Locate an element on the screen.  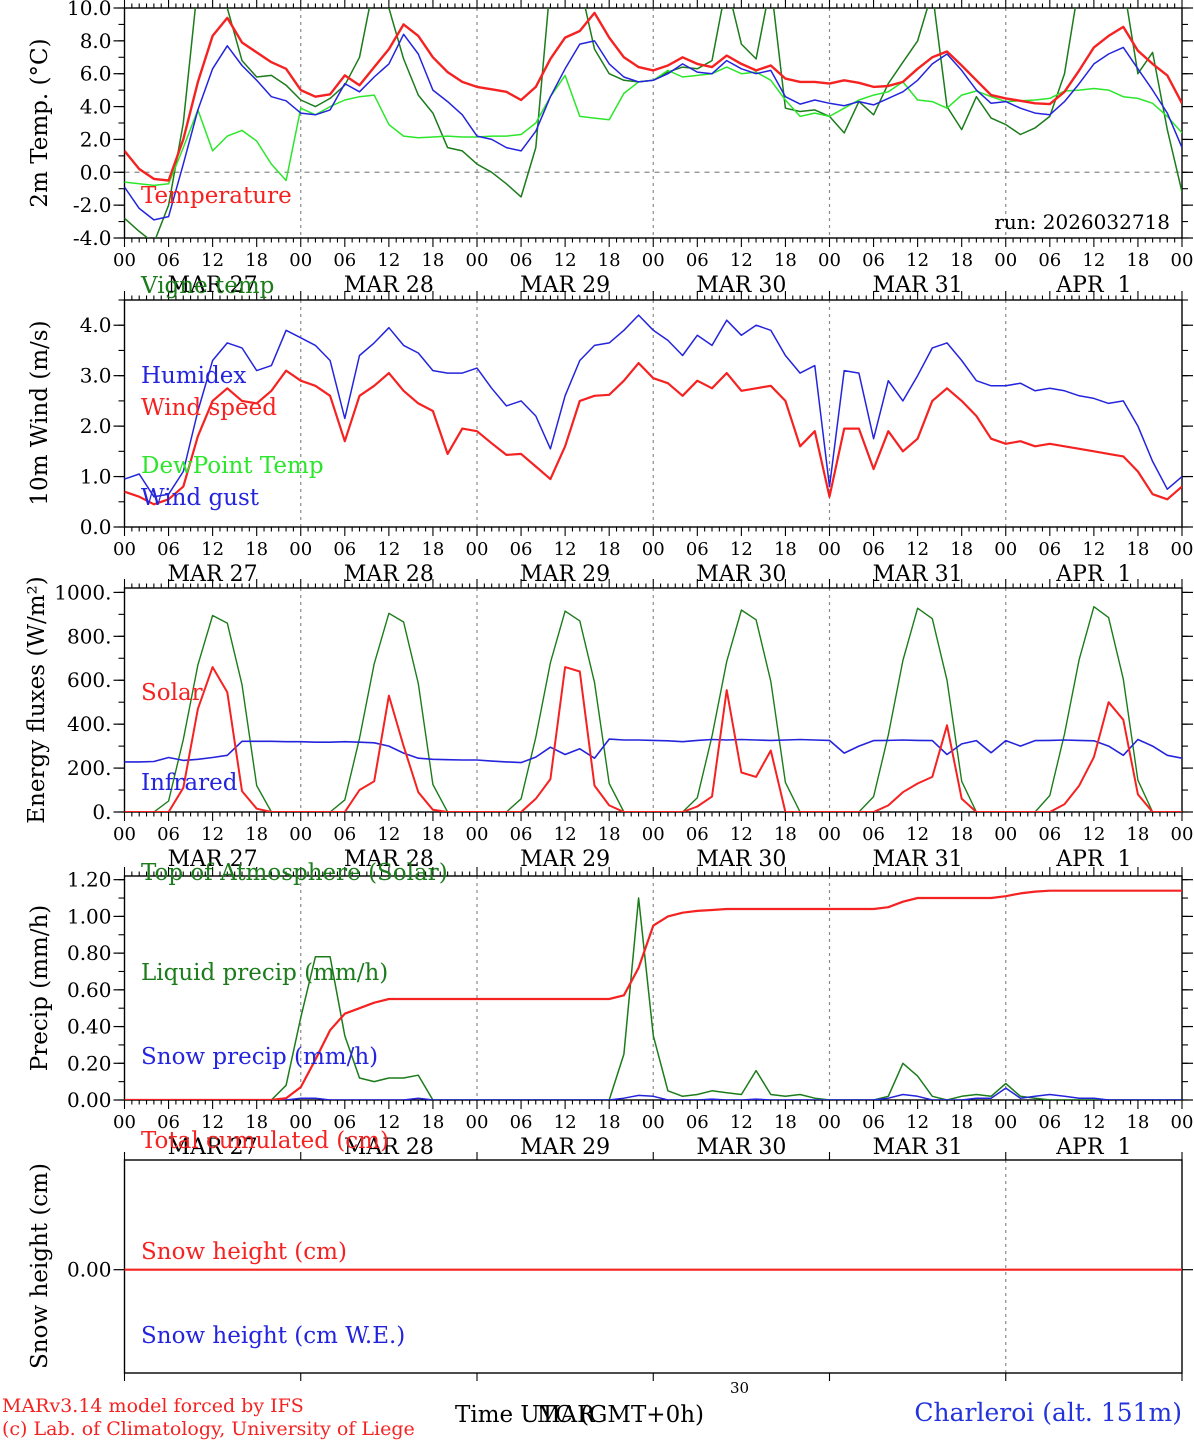
svg-text: -2.0 is located at coordinates (92, 205).